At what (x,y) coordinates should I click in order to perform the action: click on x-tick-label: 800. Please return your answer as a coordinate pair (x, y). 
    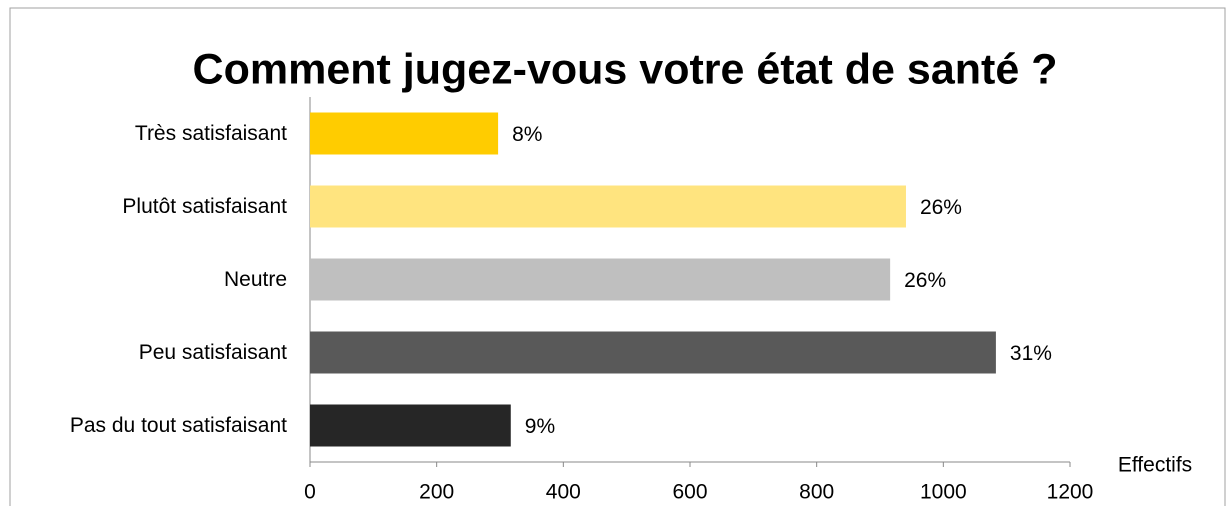
    Looking at the image, I should click on (816, 492).